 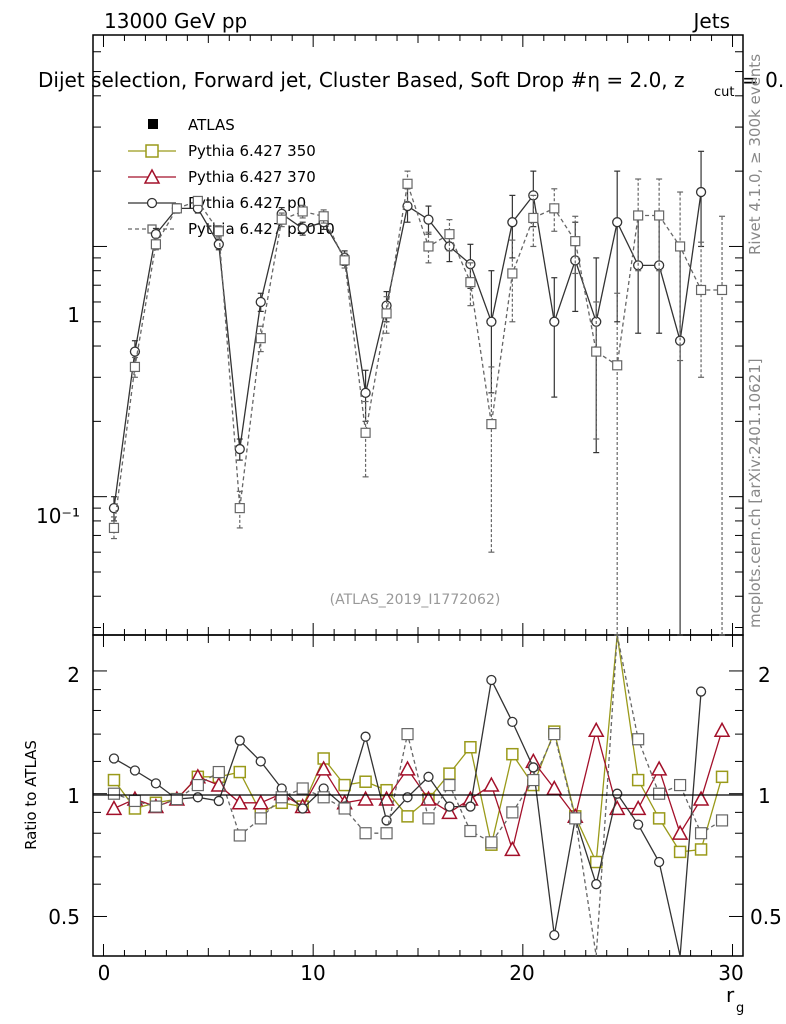 What do you see at coordinates (755, 493) in the screenshot?
I see `mcplots-label: mcplots.cern.ch [arXiv:2401.10621]` at bounding box center [755, 493].